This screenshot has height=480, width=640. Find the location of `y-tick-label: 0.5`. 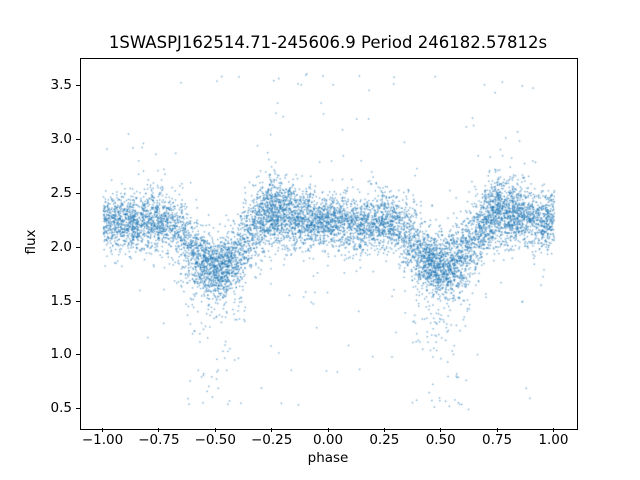

y-tick-label: 0.5 is located at coordinates (61, 408).